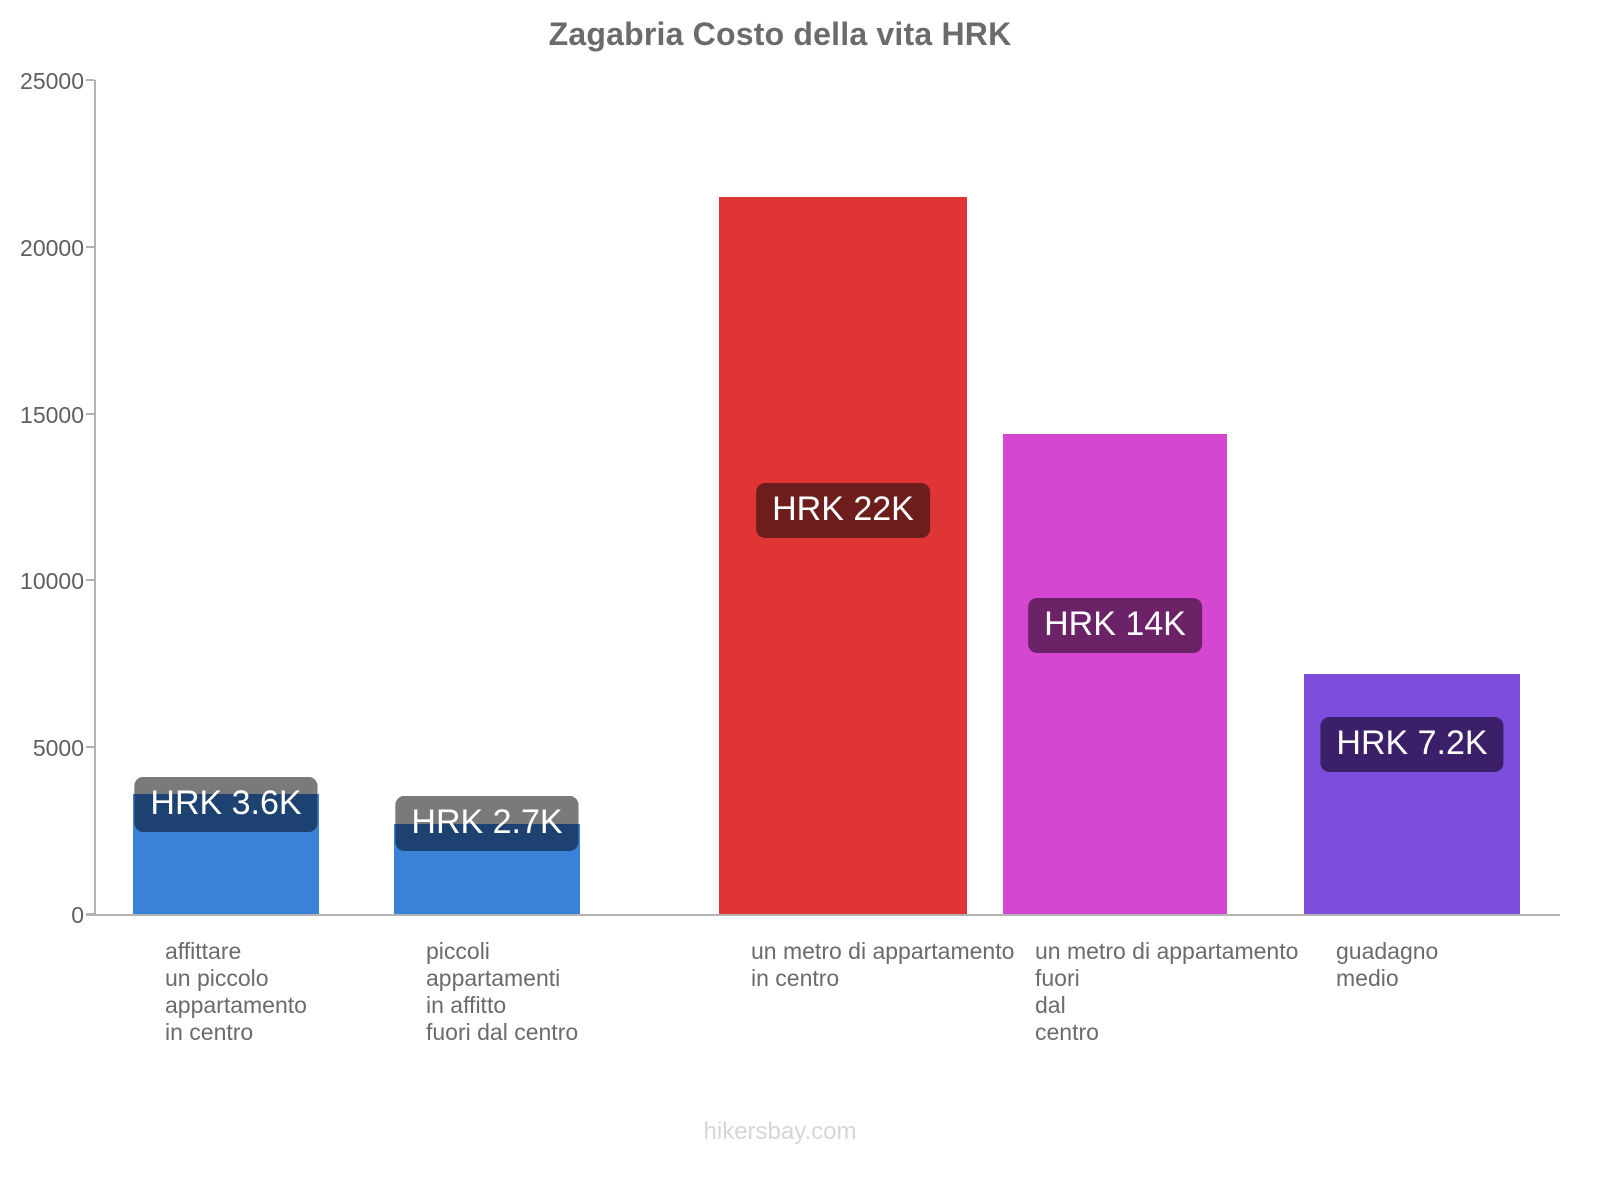  What do you see at coordinates (823, 915) in the screenshot?
I see `x-axis-line` at bounding box center [823, 915].